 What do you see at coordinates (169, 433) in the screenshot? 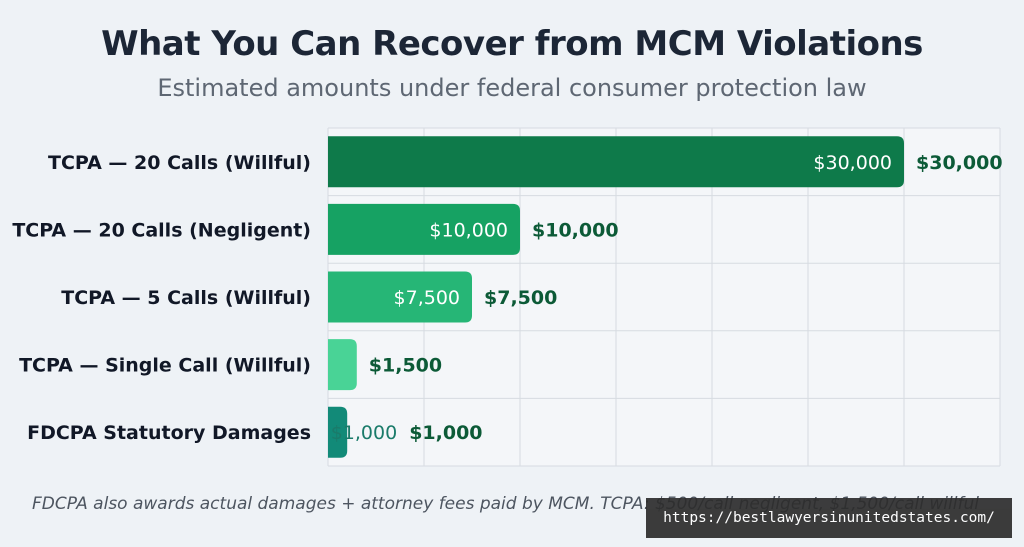
I see `category-label: FDCPA Statutory Damages` at bounding box center [169, 433].